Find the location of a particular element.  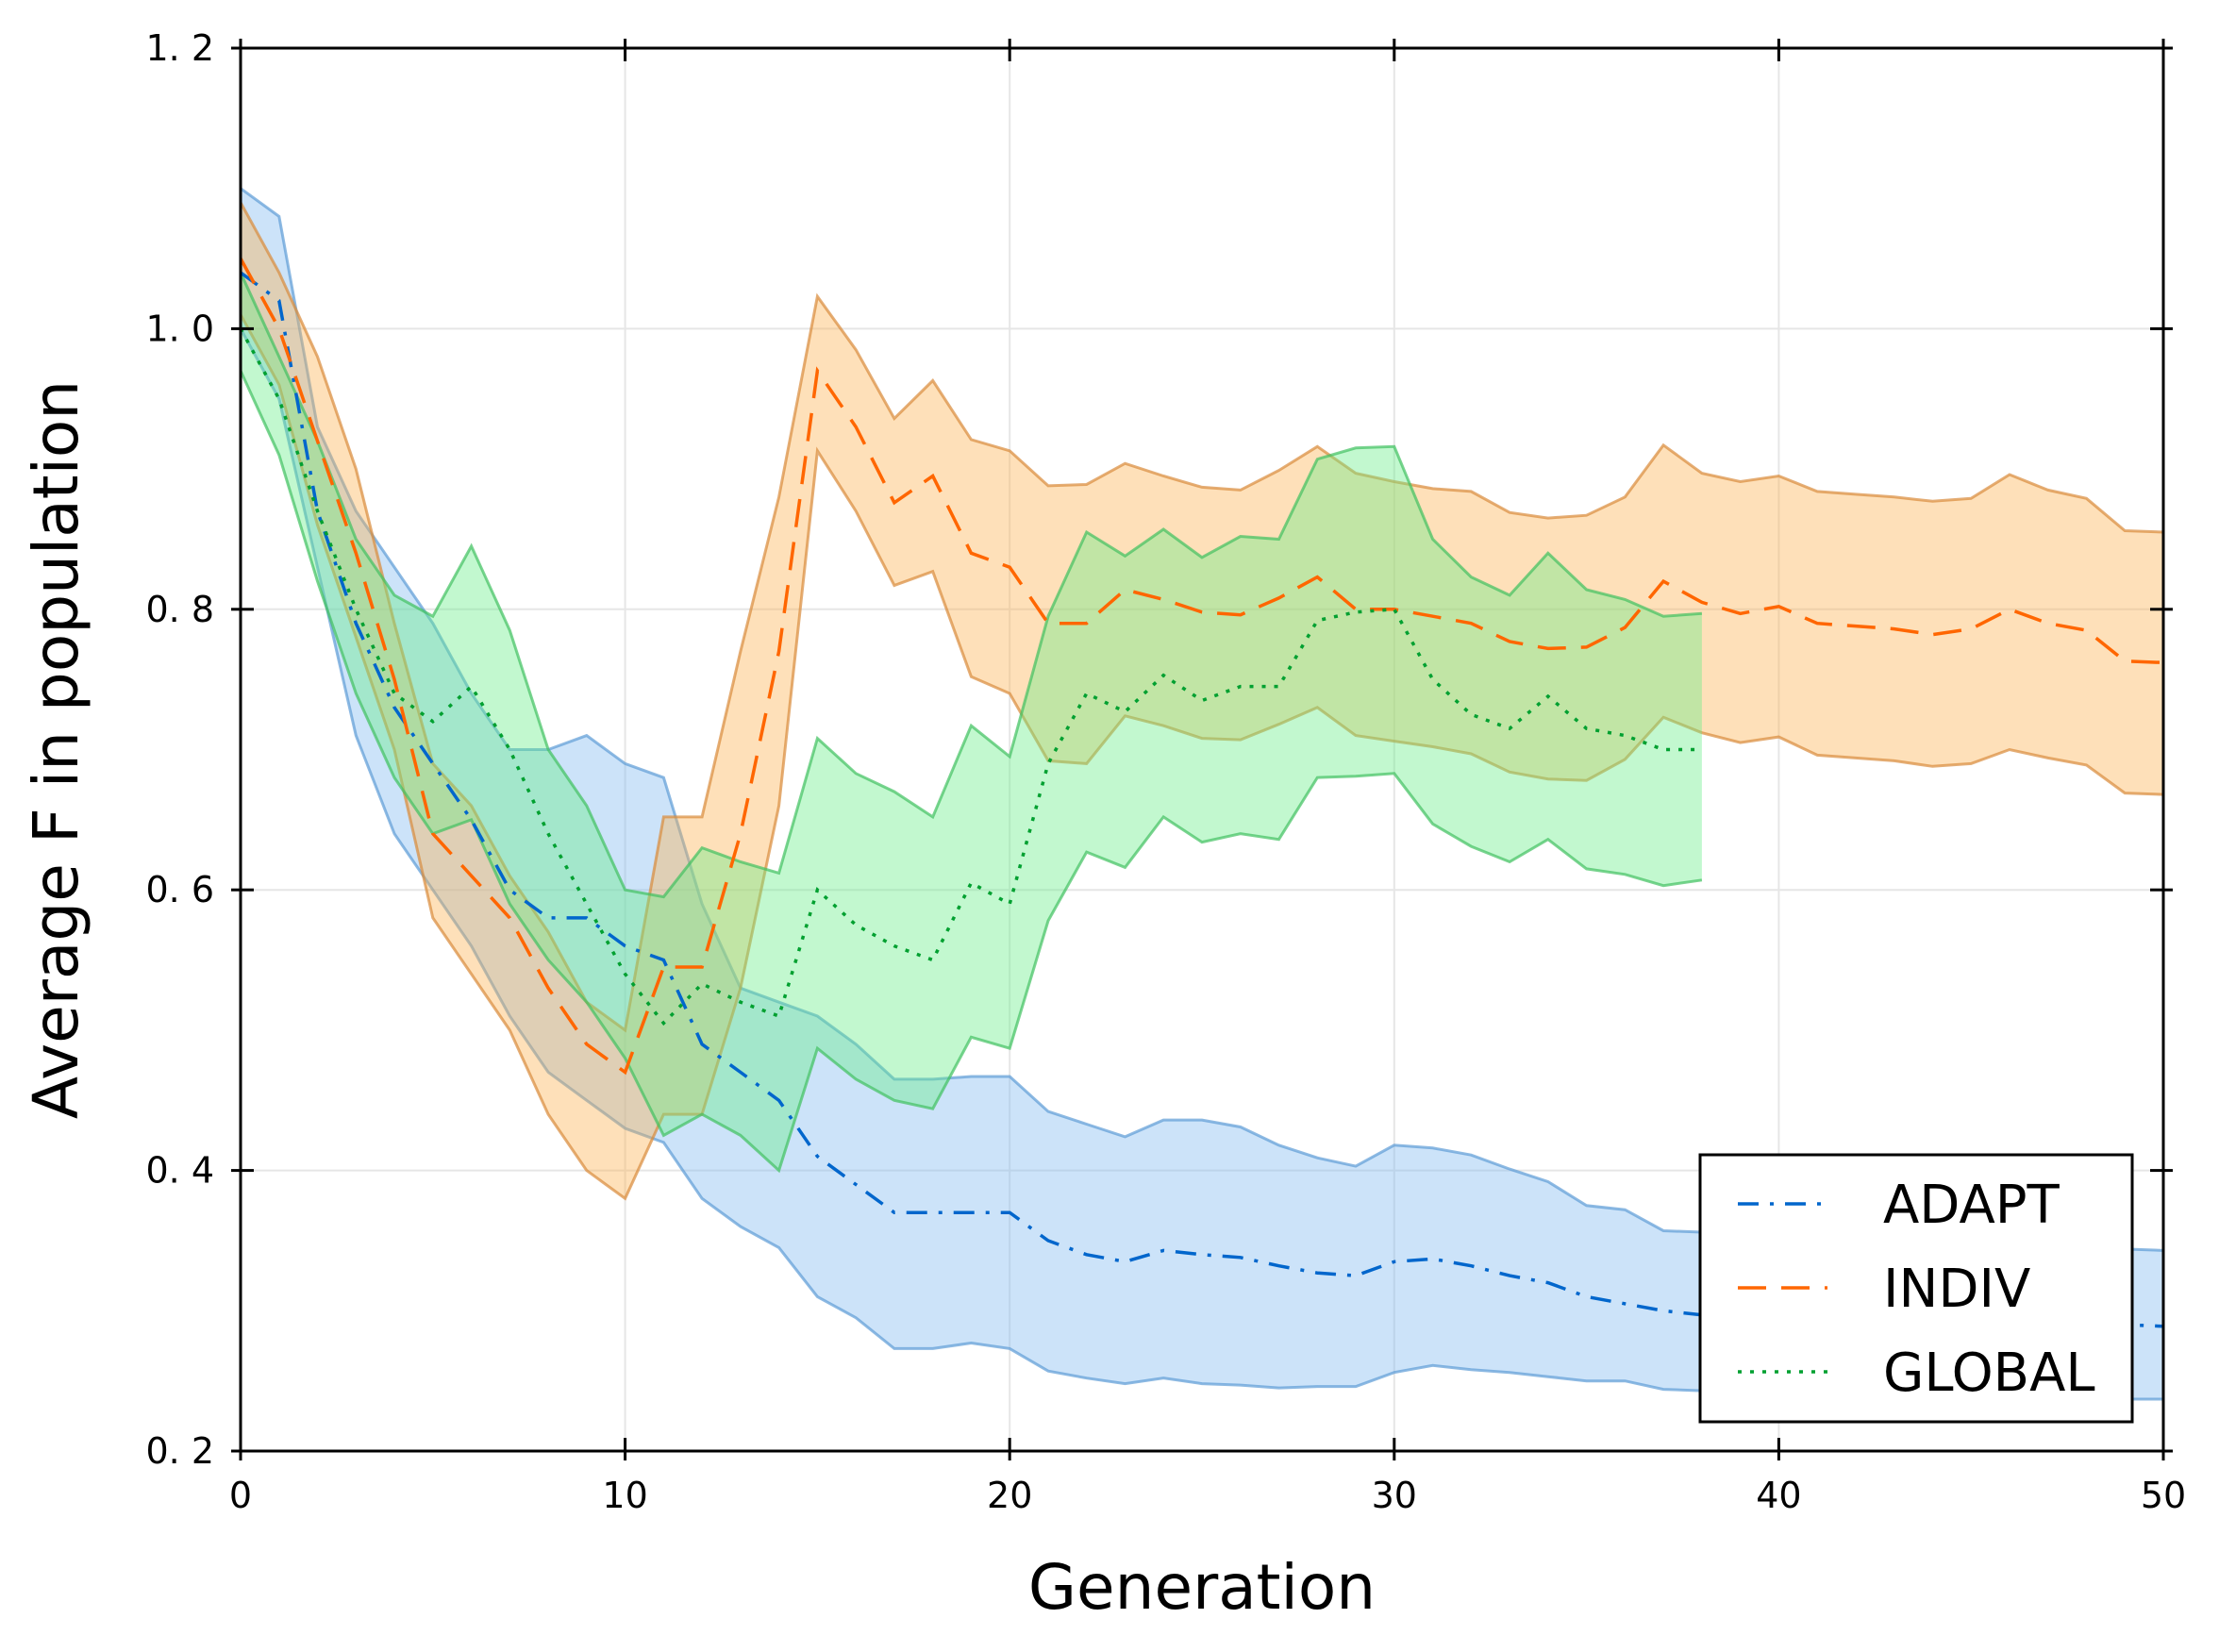

y-axis-title: Average F in population is located at coordinates (56, 749).